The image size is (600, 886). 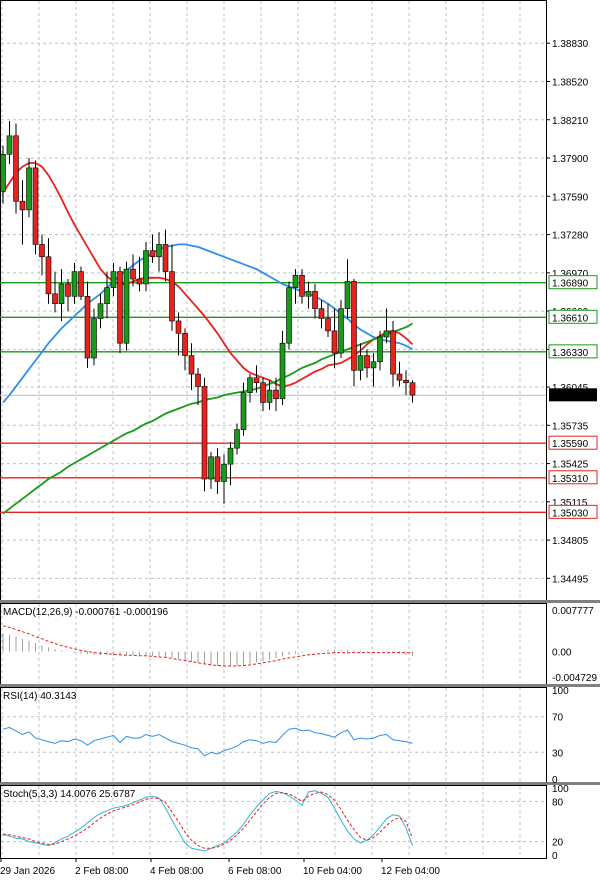 I want to click on y-tick-label: 1.38210, so click(x=570, y=121).